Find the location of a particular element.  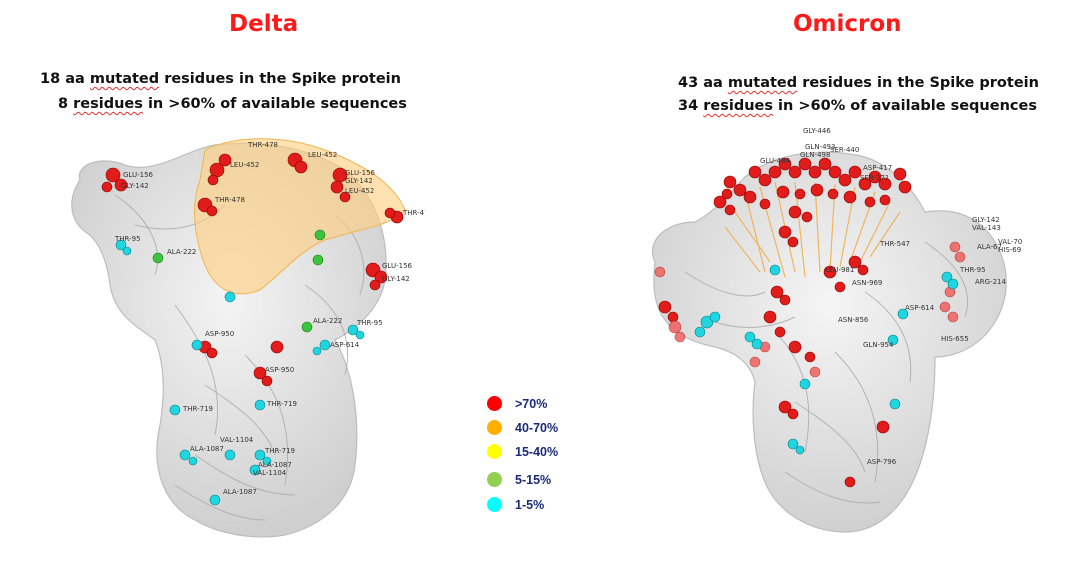

svg-text: VAL-143 is located at coordinates (986, 228).